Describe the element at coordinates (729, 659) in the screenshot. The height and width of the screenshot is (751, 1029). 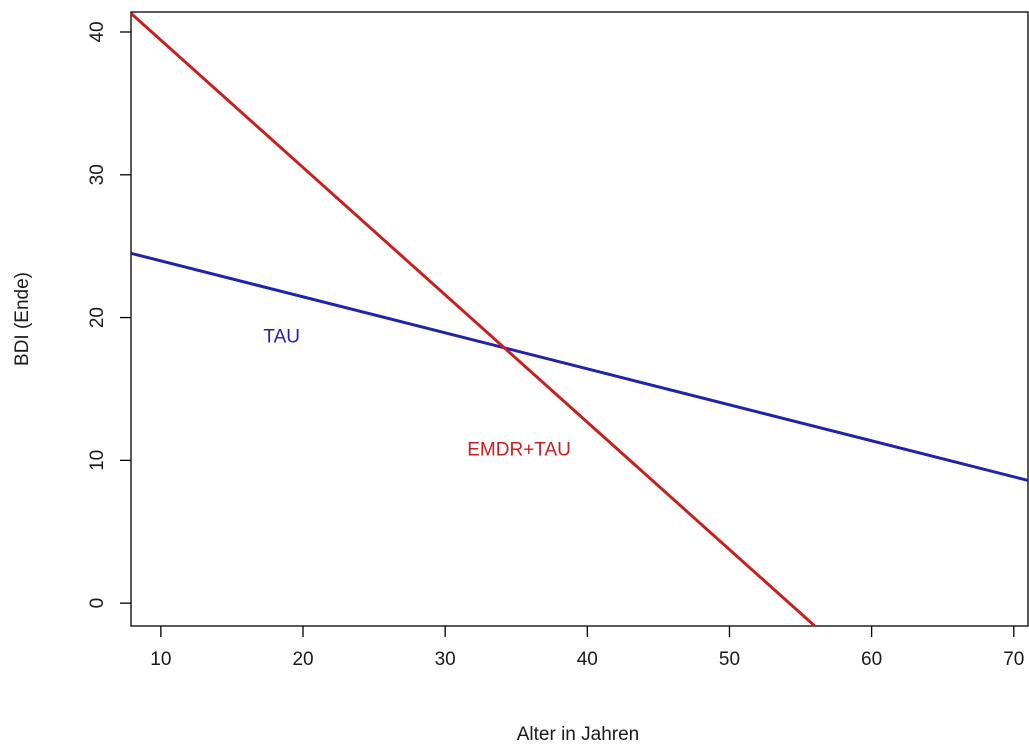
I see `x-tick-label: 50` at that location.